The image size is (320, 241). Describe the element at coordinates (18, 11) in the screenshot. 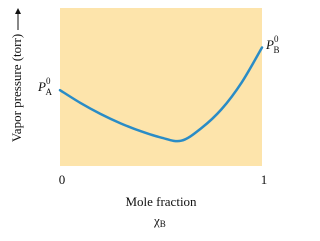

I see `y-axis-arrowhead` at that location.